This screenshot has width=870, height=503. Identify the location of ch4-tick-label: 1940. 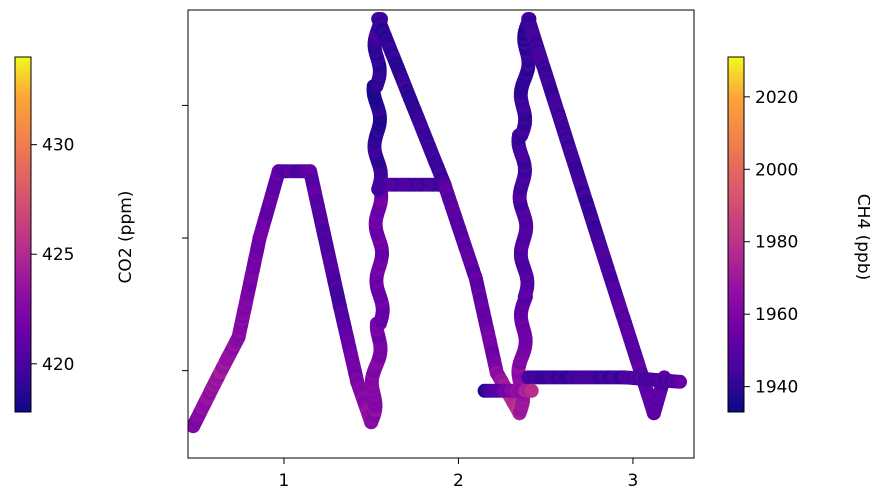
(776, 388).